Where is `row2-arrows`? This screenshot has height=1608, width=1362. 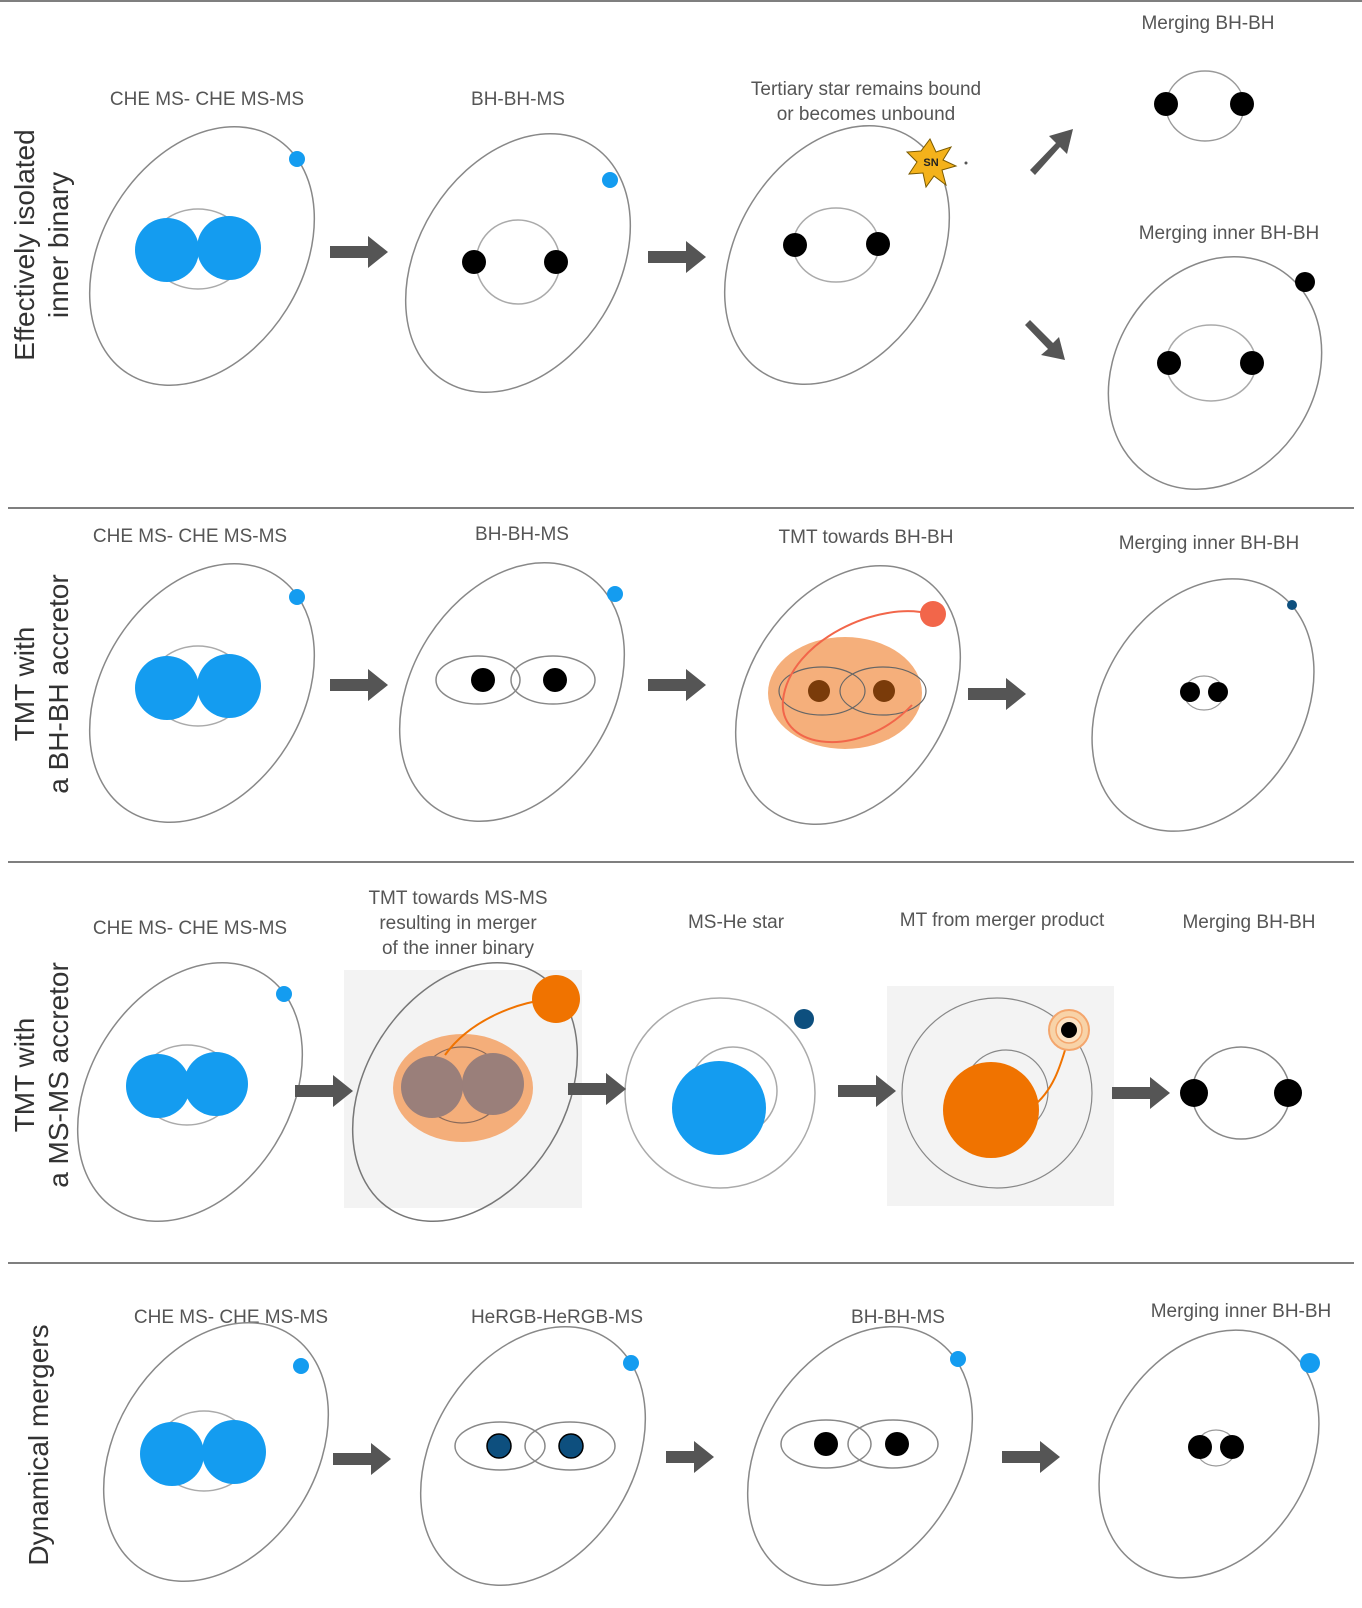 row2-arrows is located at coordinates (678, 689).